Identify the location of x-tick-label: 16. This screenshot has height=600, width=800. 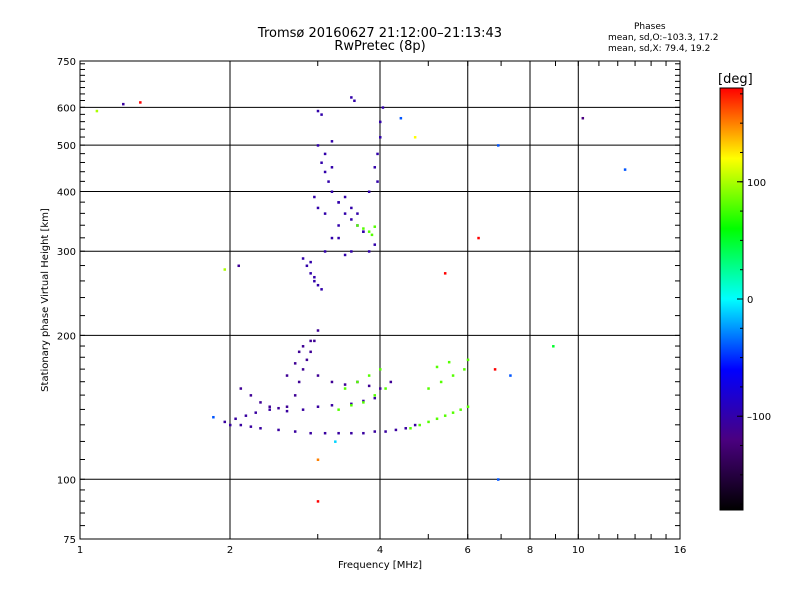
(680, 550).